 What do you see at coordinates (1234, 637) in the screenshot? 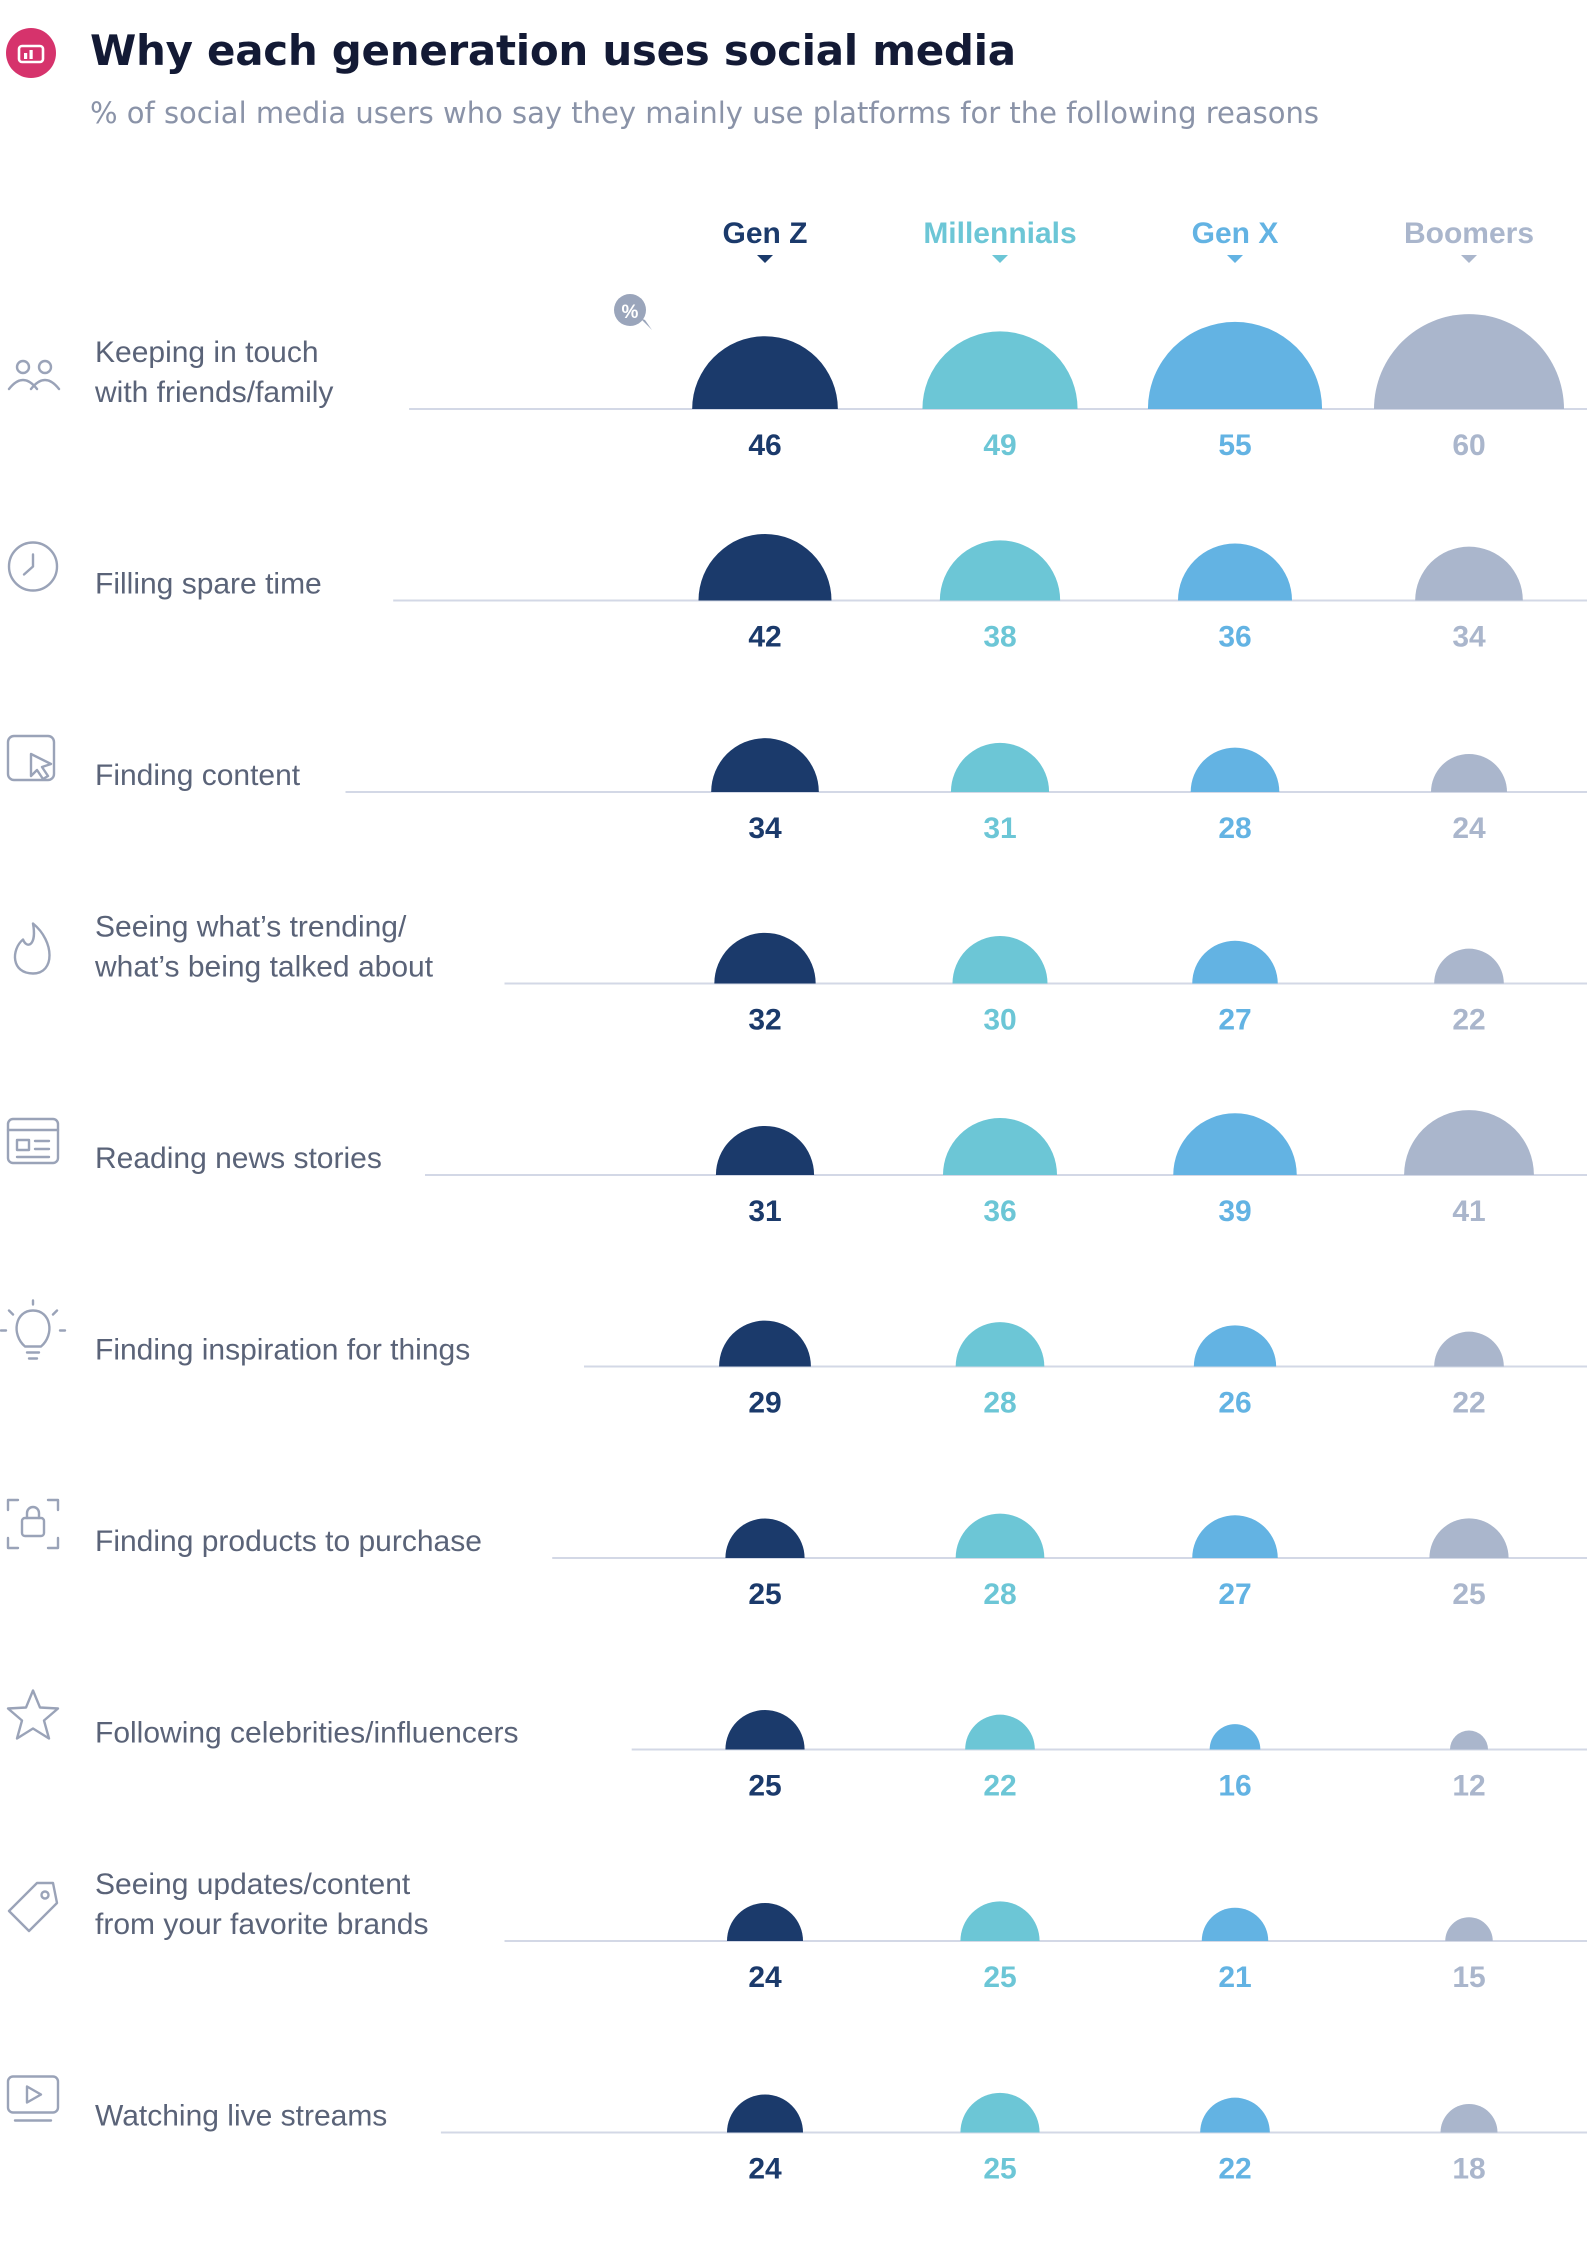
I see `value-label-gen-x: 36` at bounding box center [1234, 637].